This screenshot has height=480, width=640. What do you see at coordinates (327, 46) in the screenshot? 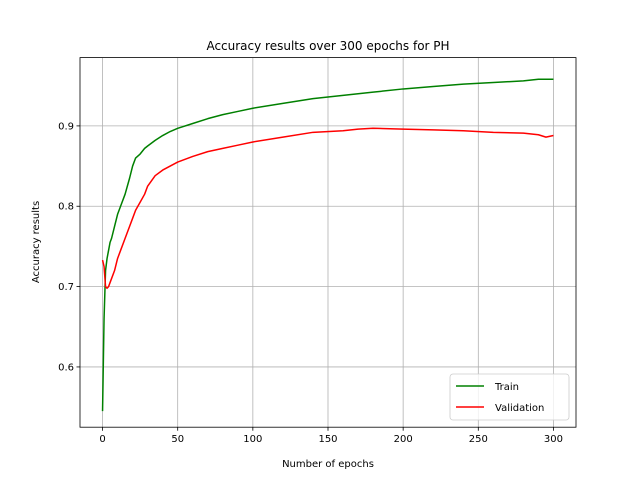
I see `chart-title: Accuracy results over 300 epochs for PH` at bounding box center [327, 46].